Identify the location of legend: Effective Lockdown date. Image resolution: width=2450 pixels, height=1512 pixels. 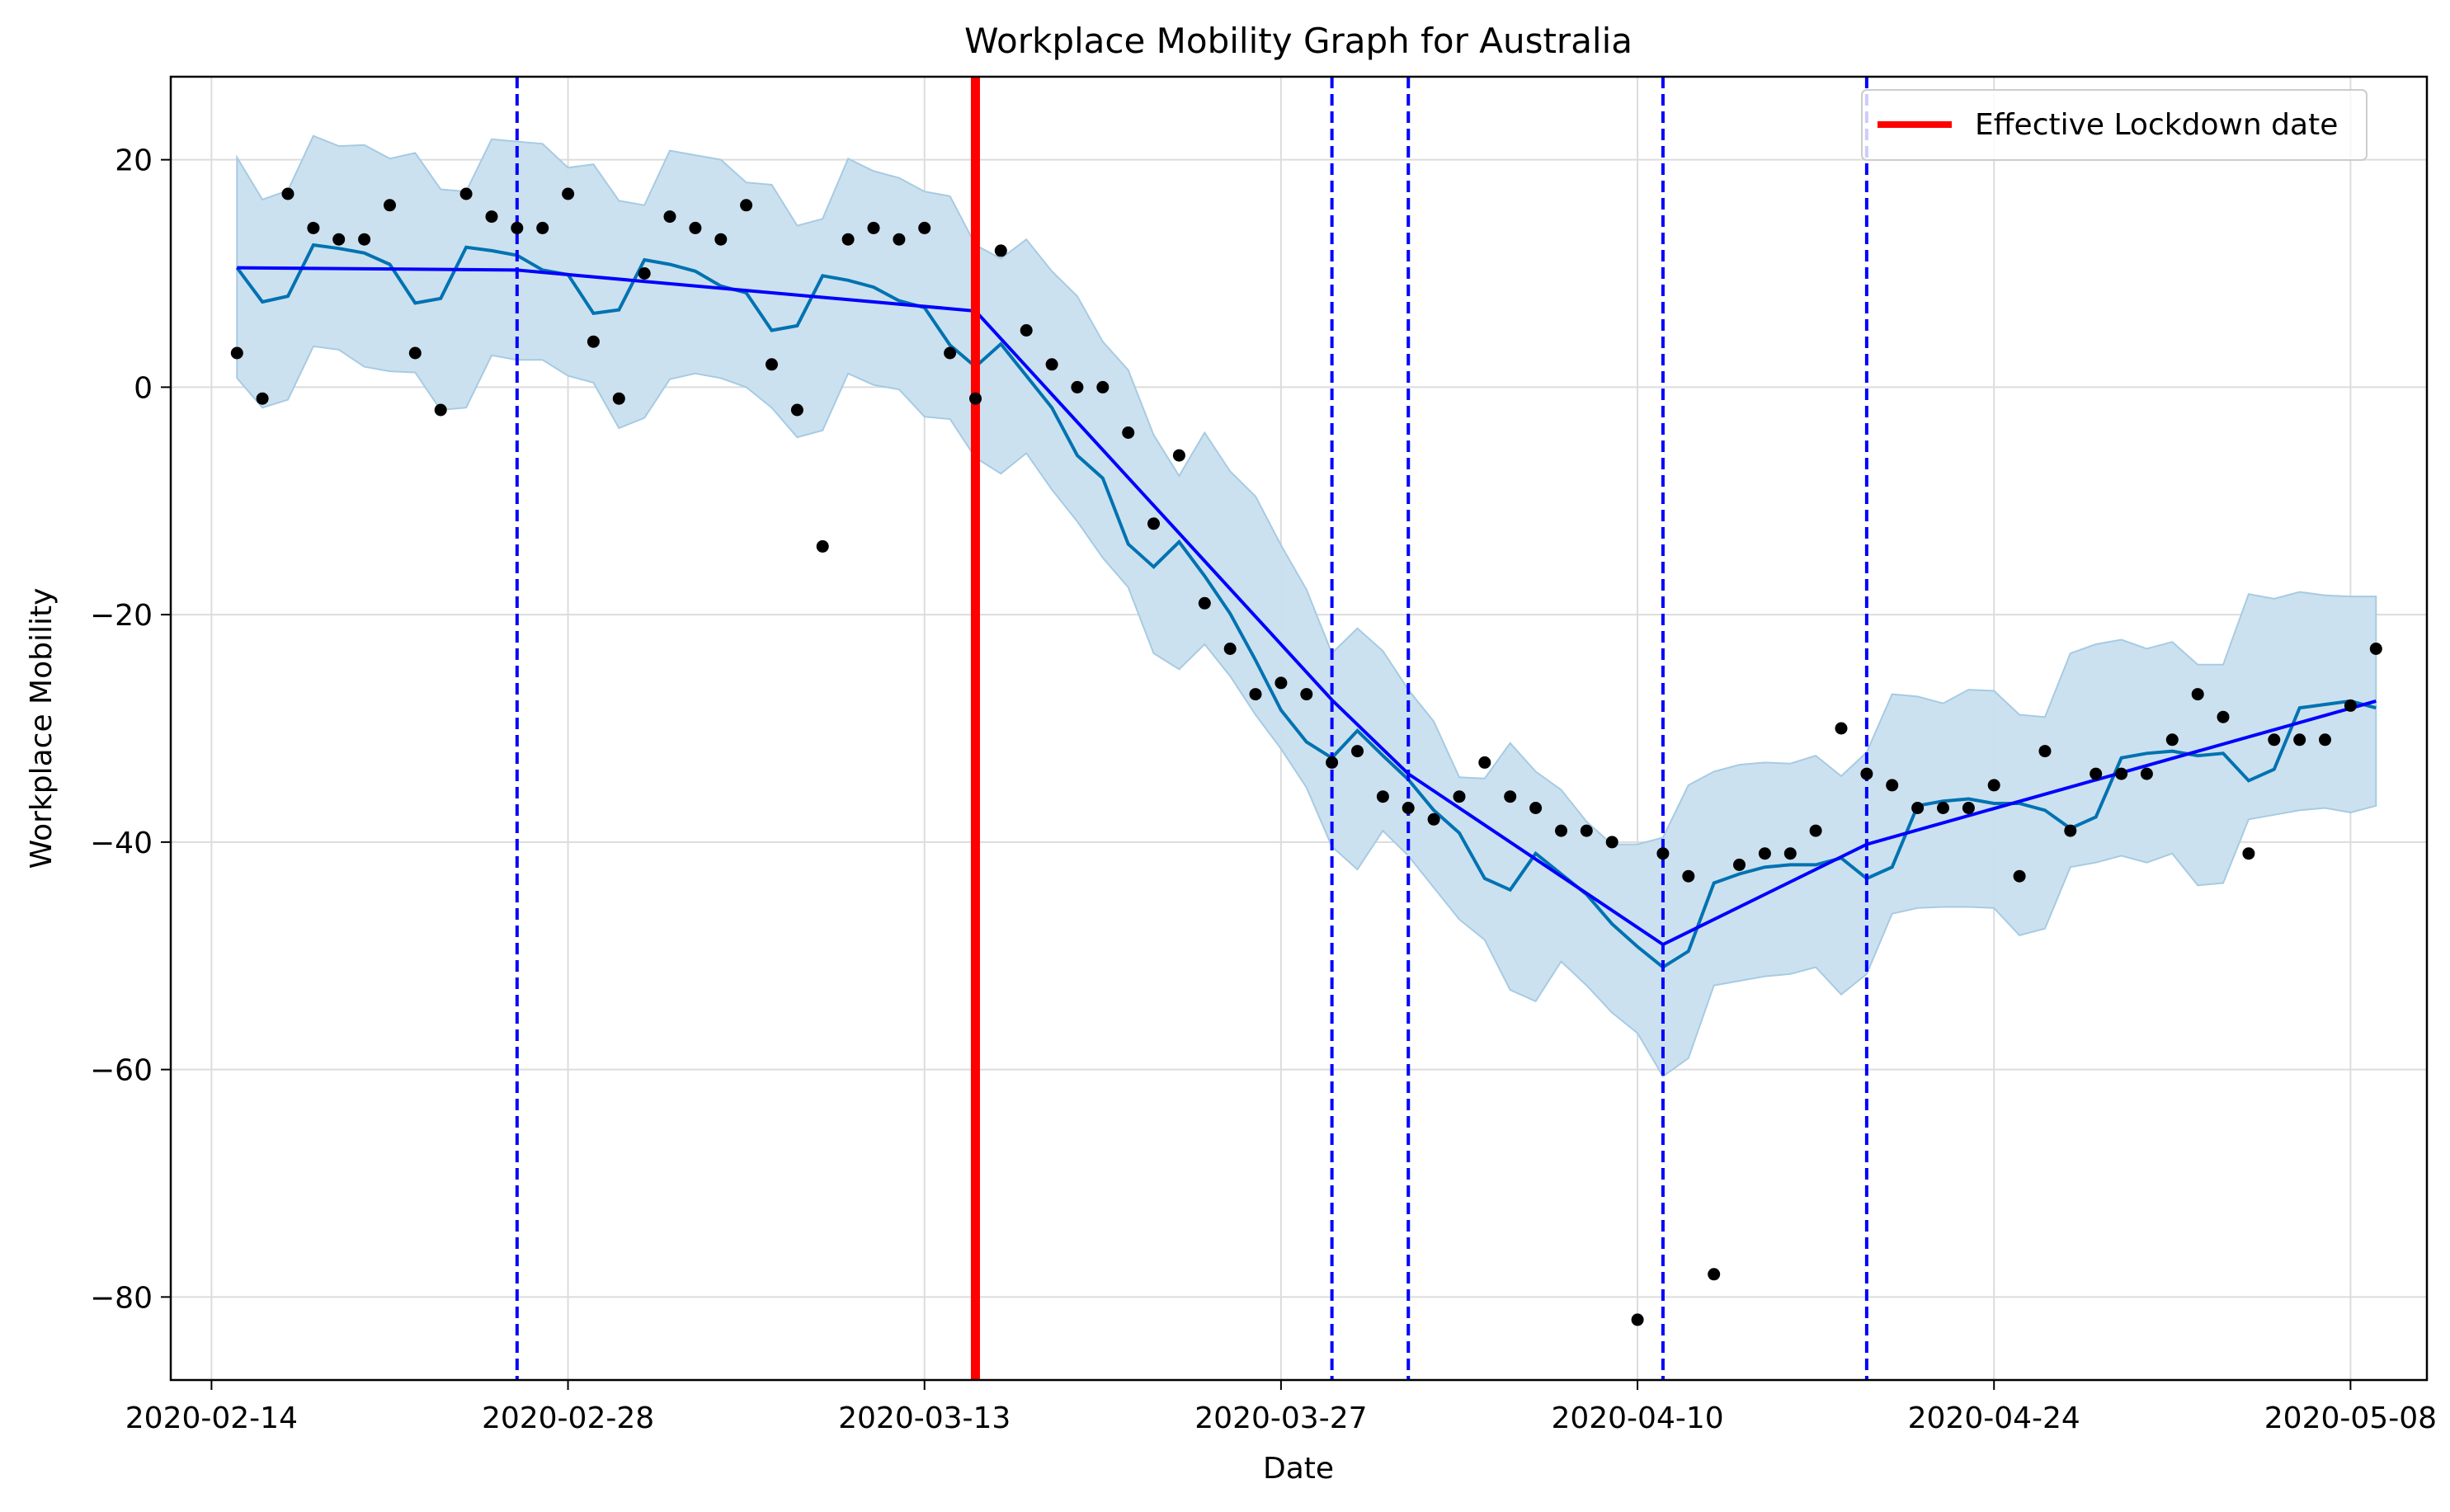
(2115, 125).